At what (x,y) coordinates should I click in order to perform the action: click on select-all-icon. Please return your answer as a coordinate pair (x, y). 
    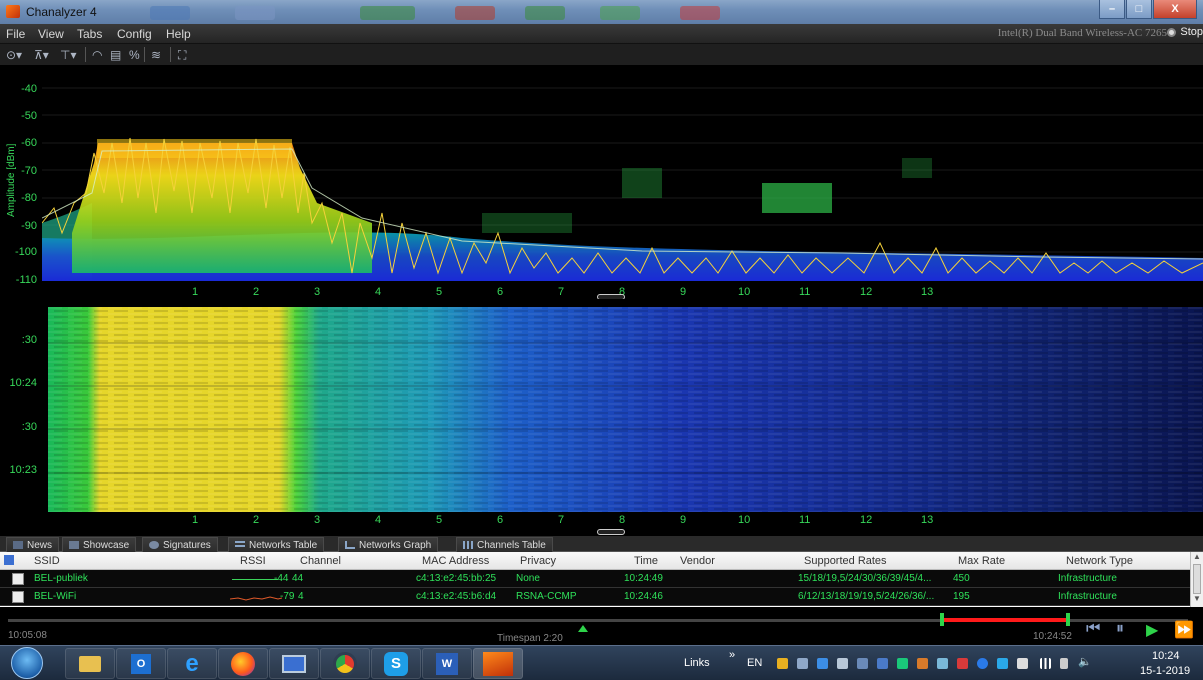
    Looking at the image, I should click on (9, 560).